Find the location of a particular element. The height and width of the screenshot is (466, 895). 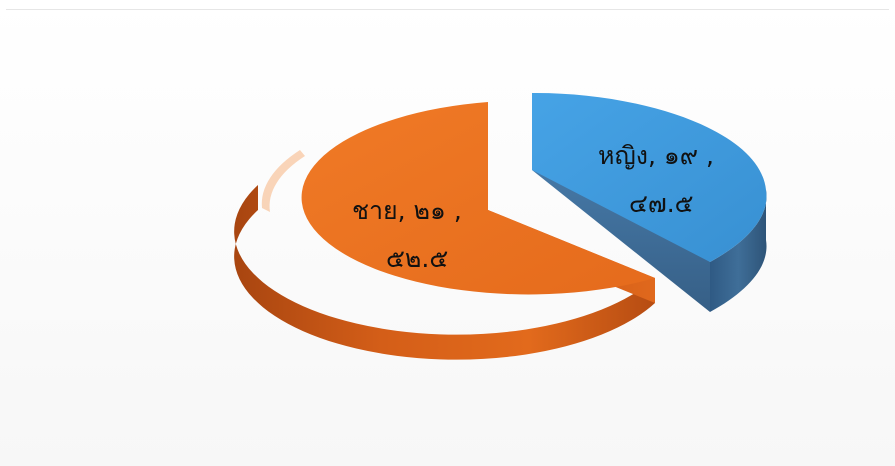

label-male-line2: ๕๒.๕ is located at coordinates (417, 258).